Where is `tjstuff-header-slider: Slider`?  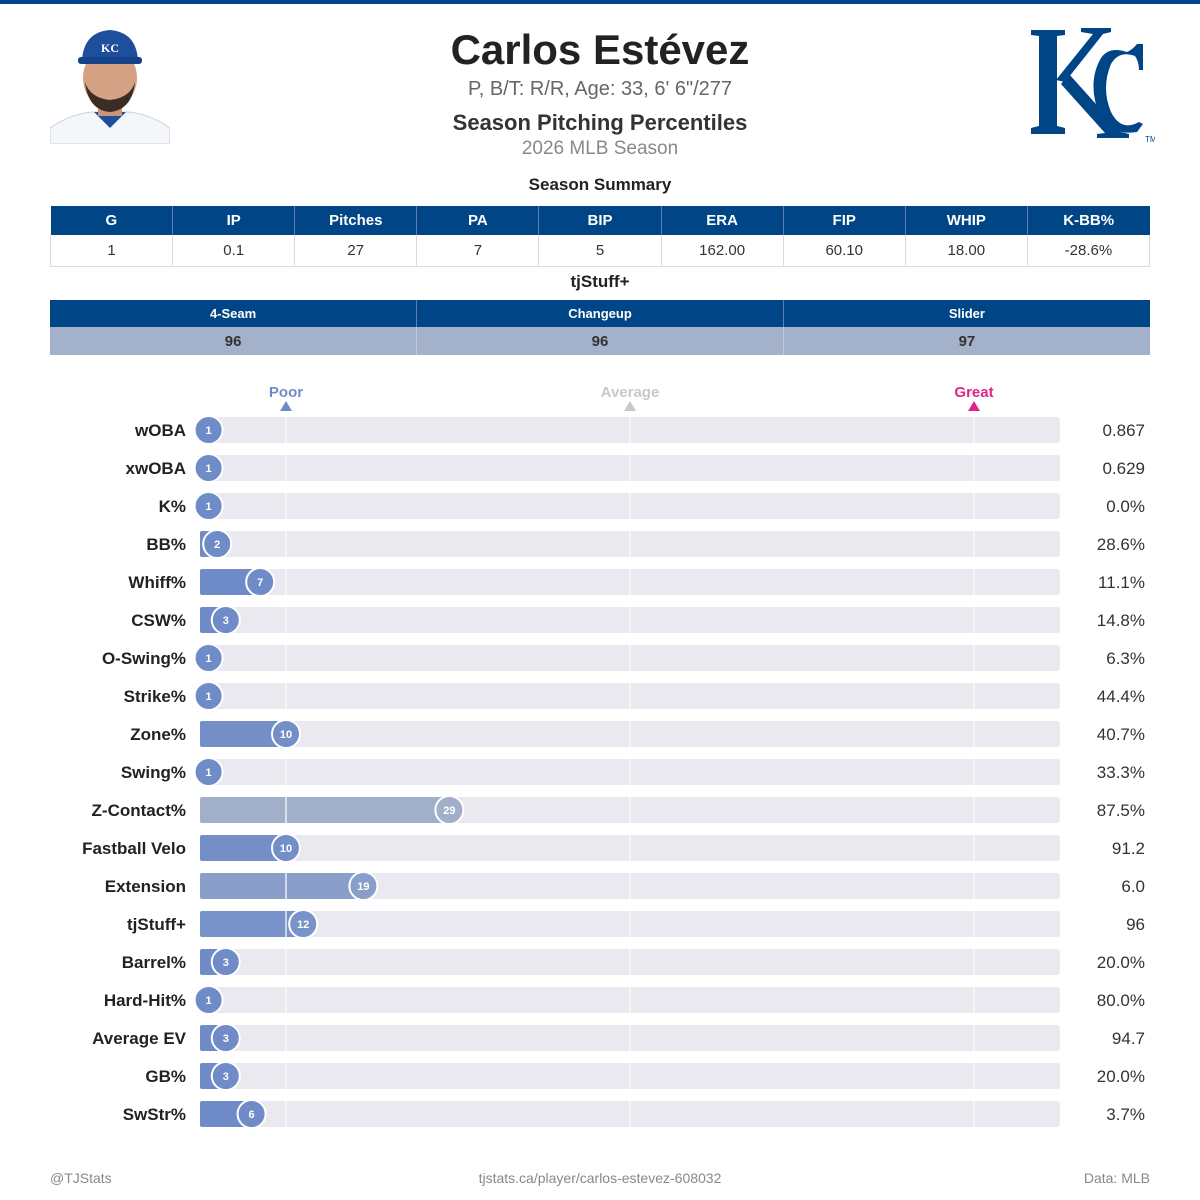
tjstuff-header-slider: Slider is located at coordinates (966, 313).